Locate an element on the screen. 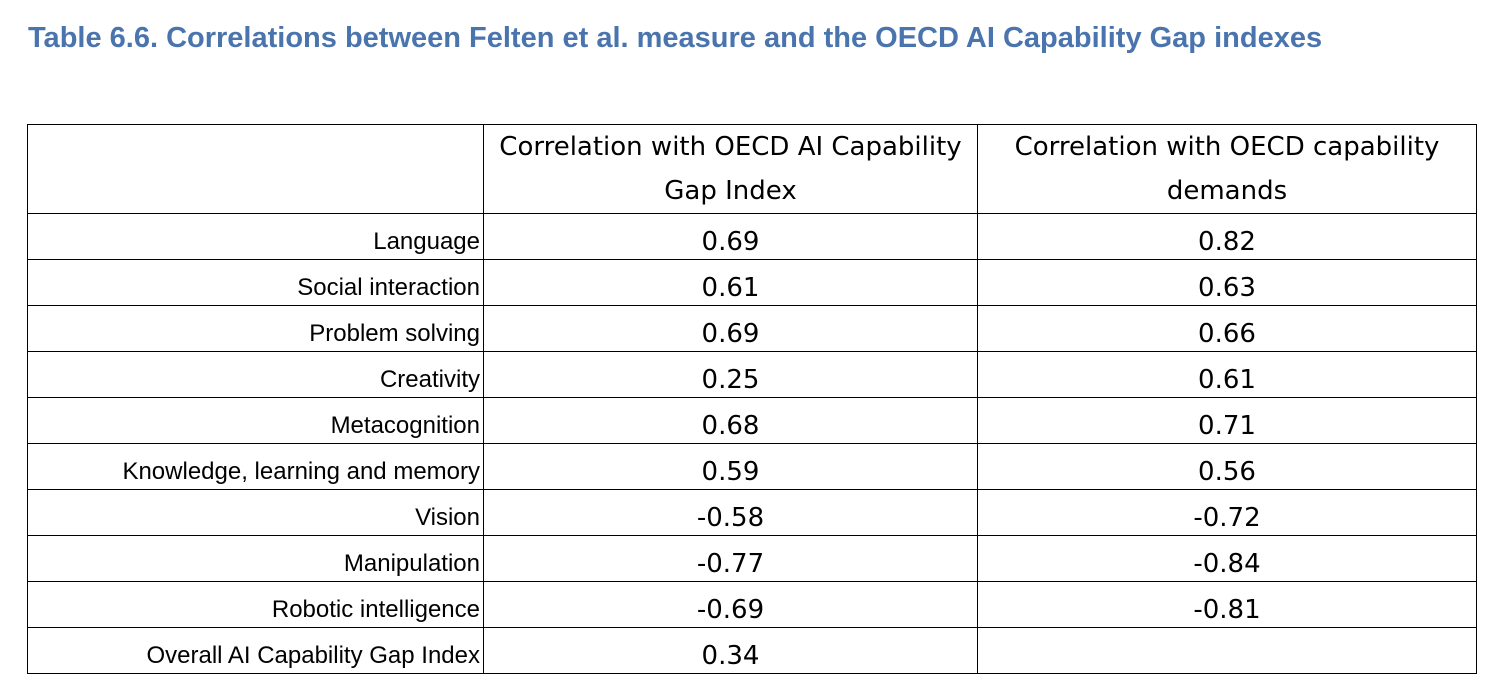 The height and width of the screenshot is (674, 1506). capability-demands-value: 0.66 is located at coordinates (1227, 328).